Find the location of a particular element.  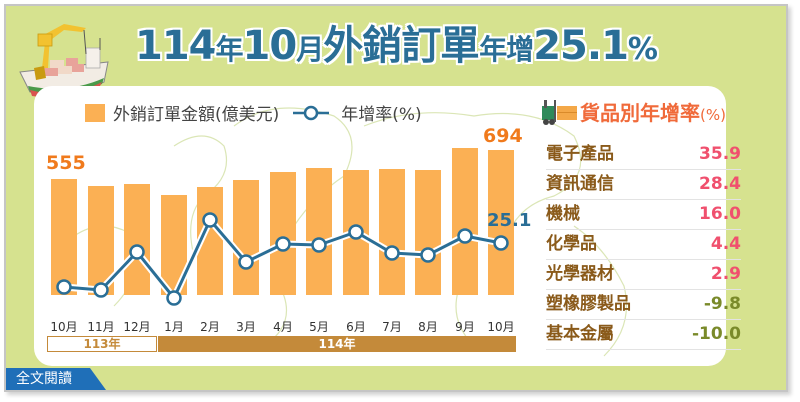

x-label: 11月 is located at coordinates (101, 327).